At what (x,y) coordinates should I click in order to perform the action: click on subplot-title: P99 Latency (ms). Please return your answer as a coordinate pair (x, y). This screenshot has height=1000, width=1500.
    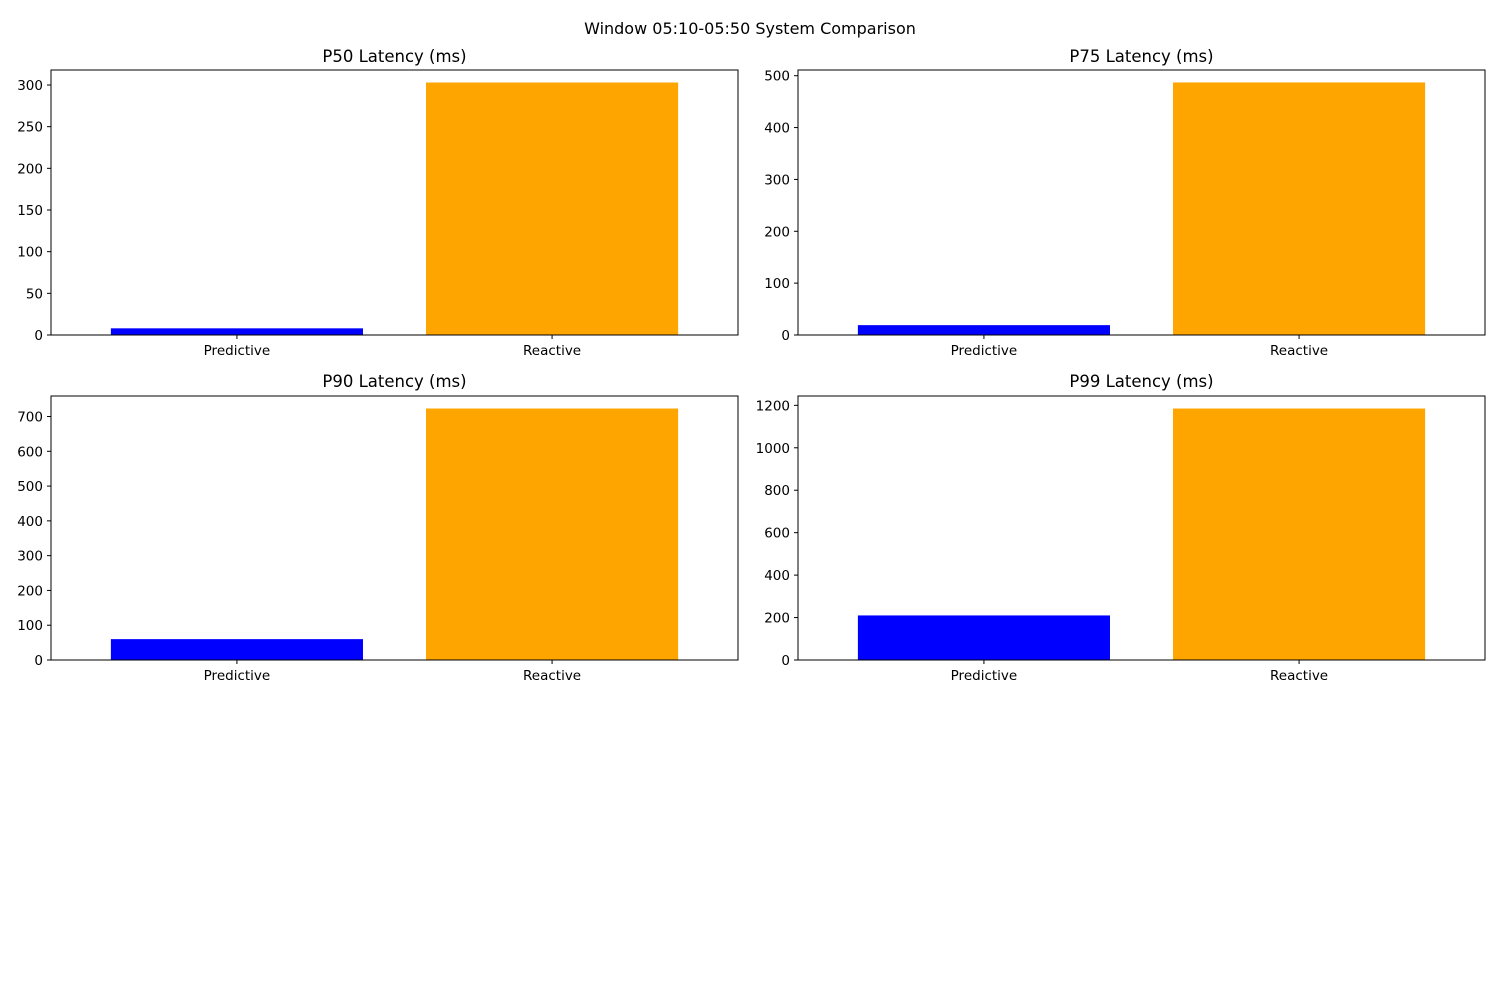
    Looking at the image, I should click on (1141, 381).